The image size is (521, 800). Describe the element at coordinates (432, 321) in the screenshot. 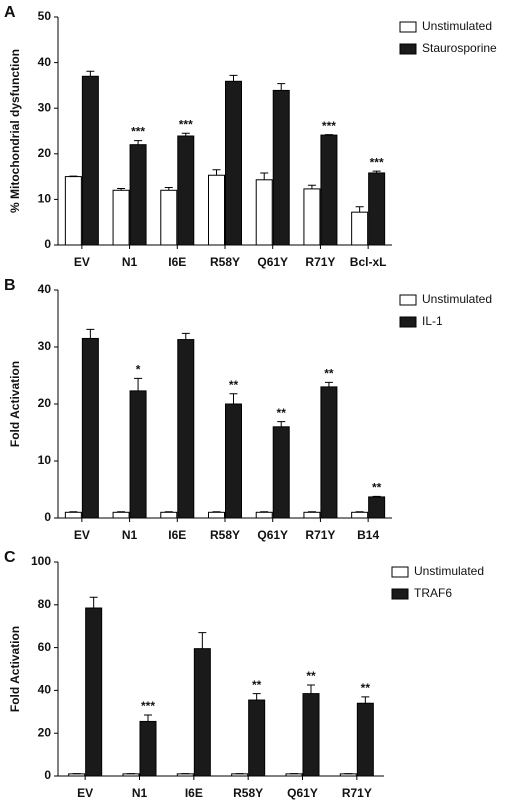

I see `legend-label: IL-1` at that location.